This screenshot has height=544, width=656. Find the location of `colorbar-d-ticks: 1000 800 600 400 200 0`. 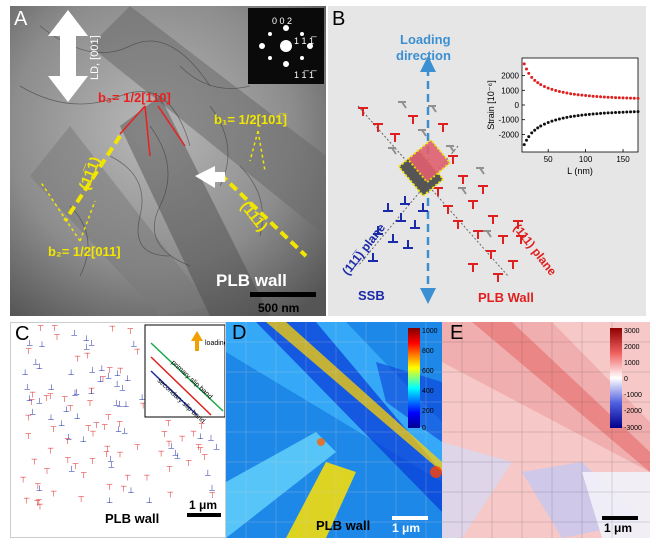

colorbar-d-ticks: 1000 800 600 400 200 0 is located at coordinates (430, 380).